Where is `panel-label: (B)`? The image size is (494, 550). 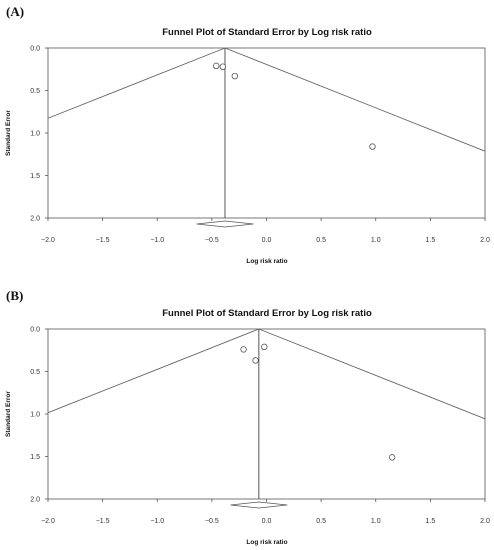
panel-label: (B) is located at coordinates (14, 295).